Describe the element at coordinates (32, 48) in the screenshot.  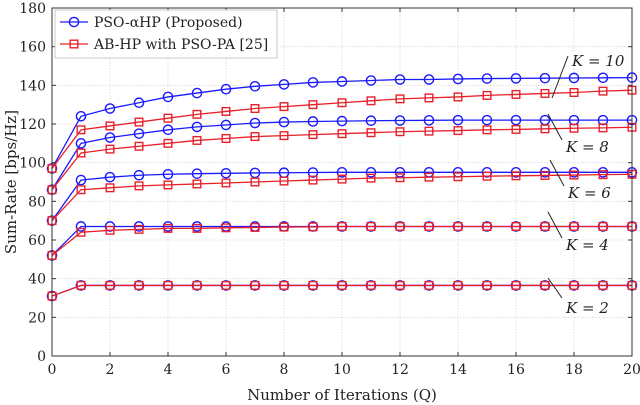
I see `y-tick-label: 160` at that location.